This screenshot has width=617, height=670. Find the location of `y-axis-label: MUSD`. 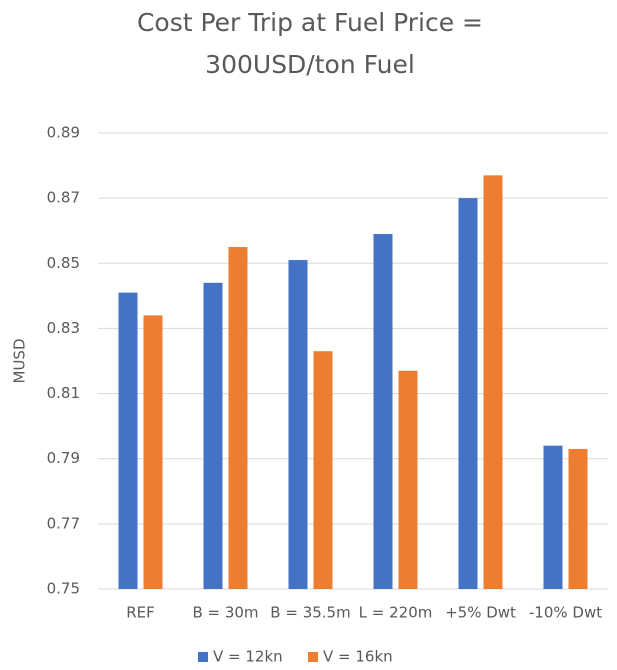

y-axis-label: MUSD is located at coordinates (20, 361).